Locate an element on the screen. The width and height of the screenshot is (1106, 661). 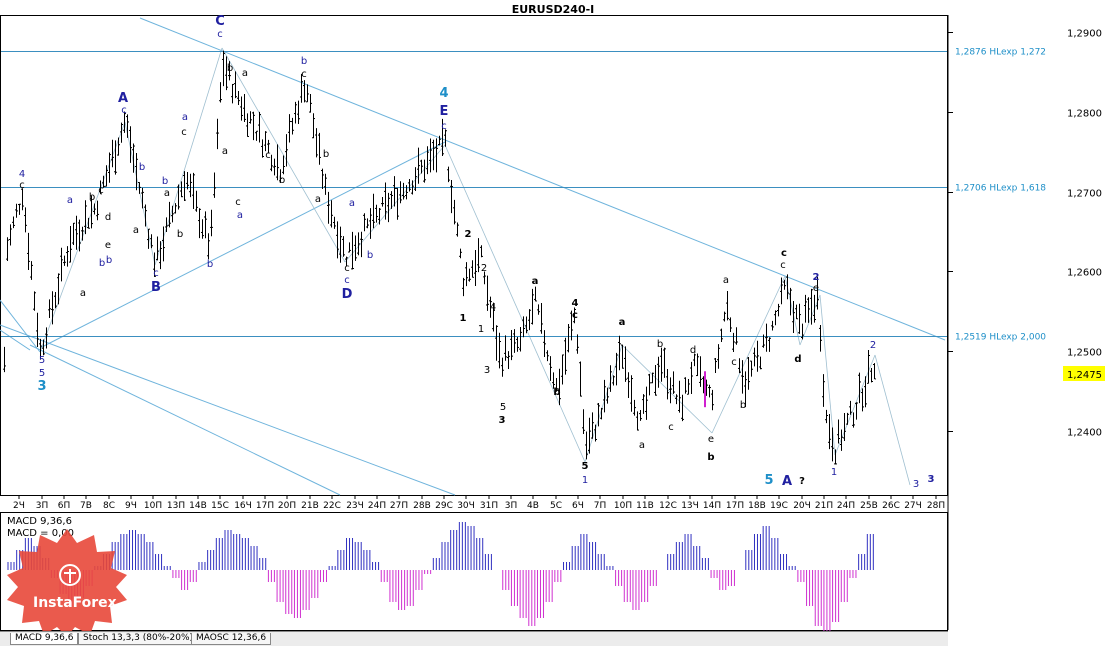
x-tick-label: 22С is located at coordinates (332, 506).